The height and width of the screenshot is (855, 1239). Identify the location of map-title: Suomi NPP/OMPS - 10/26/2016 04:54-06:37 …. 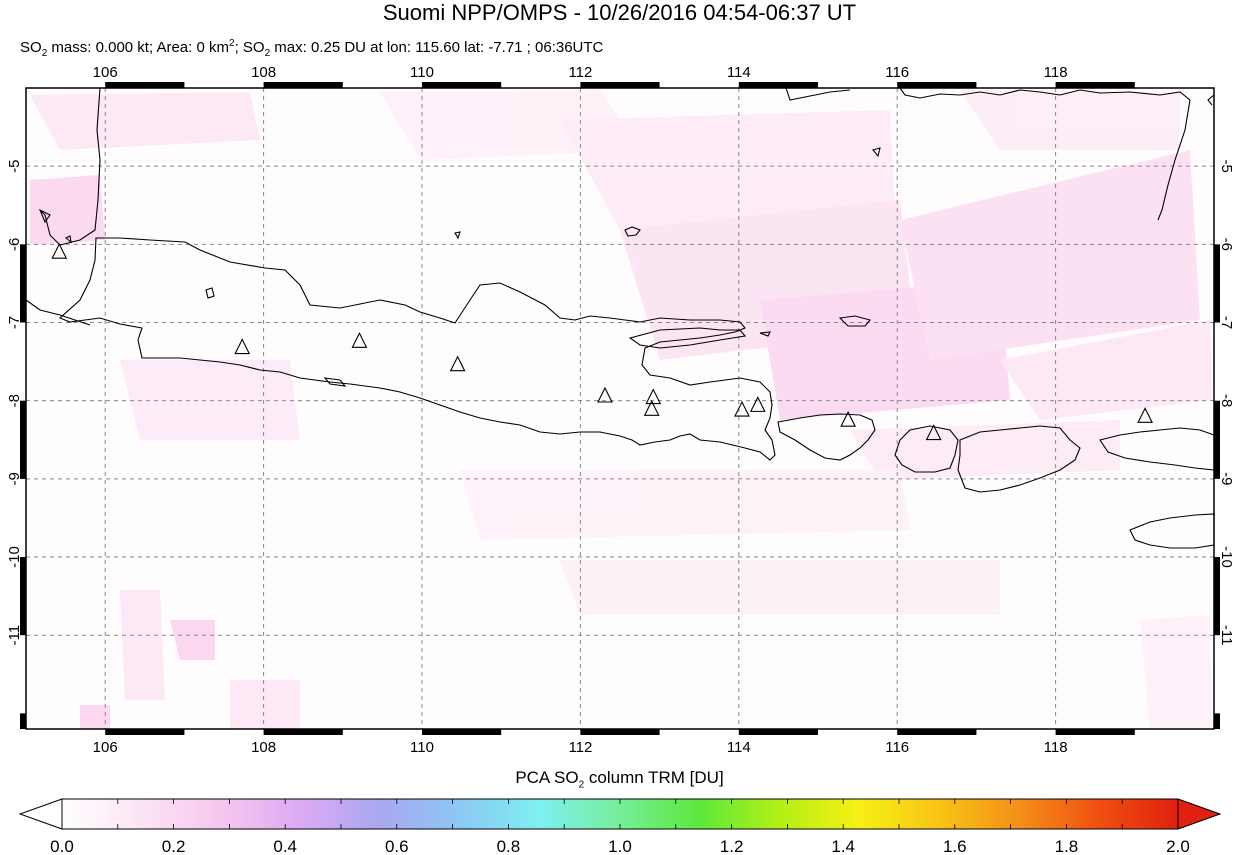
(619, 12).